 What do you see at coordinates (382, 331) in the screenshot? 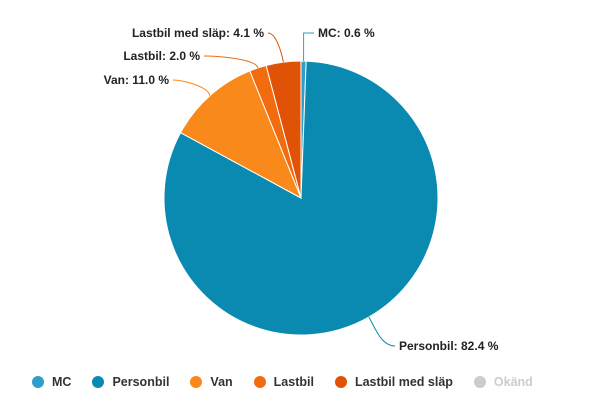
I see `connector-personbil` at bounding box center [382, 331].